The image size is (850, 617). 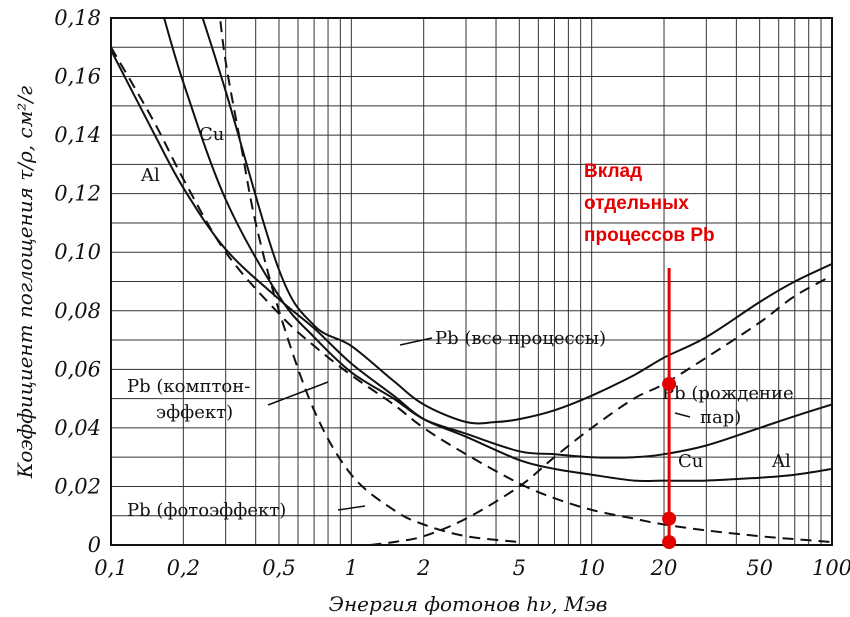 What do you see at coordinates (94, 545) in the screenshot?
I see `y-tick-label: 0` at bounding box center [94, 545].